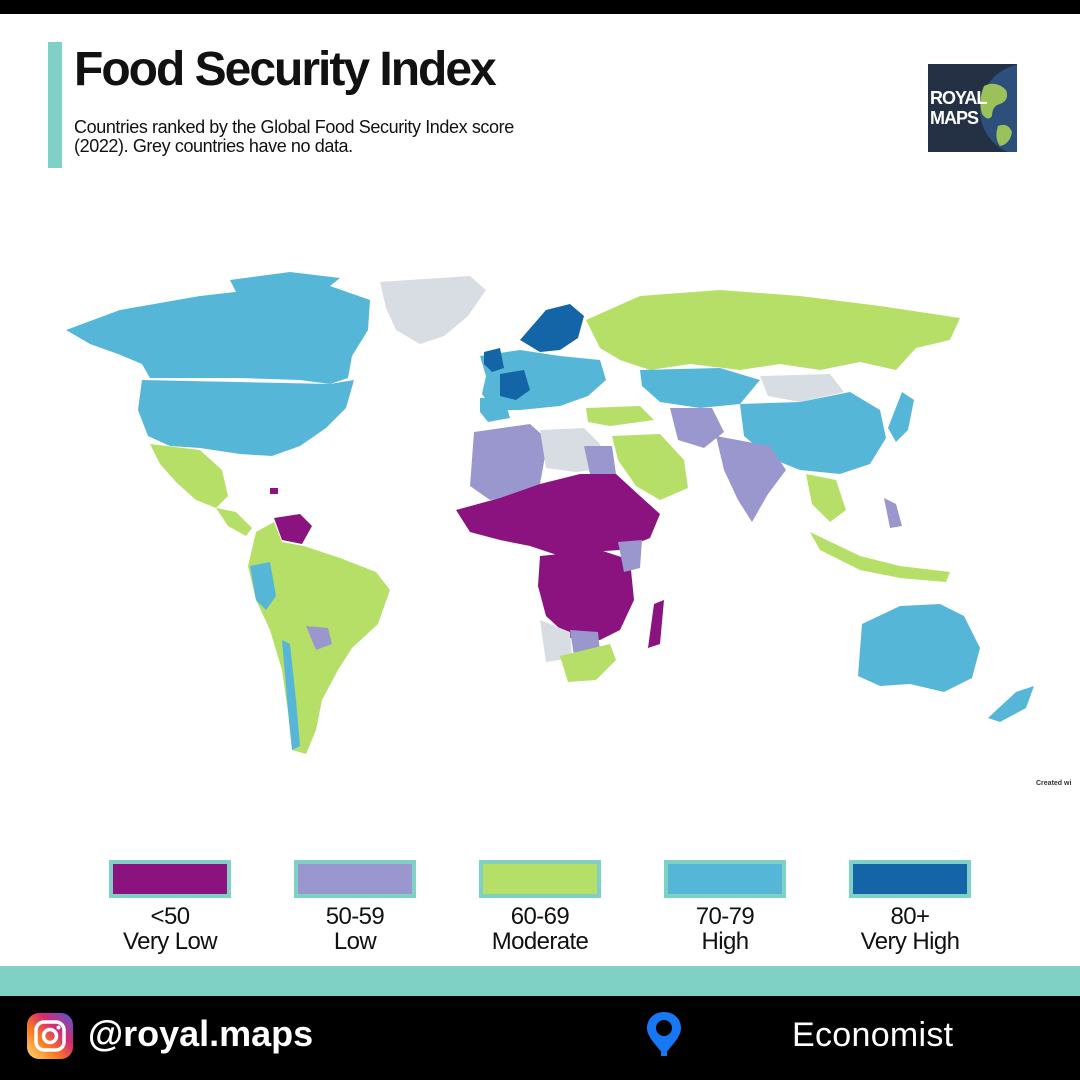 The width and height of the screenshot is (1080, 1080). I want to click on map-region-angola-nodata, so click(556, 641).